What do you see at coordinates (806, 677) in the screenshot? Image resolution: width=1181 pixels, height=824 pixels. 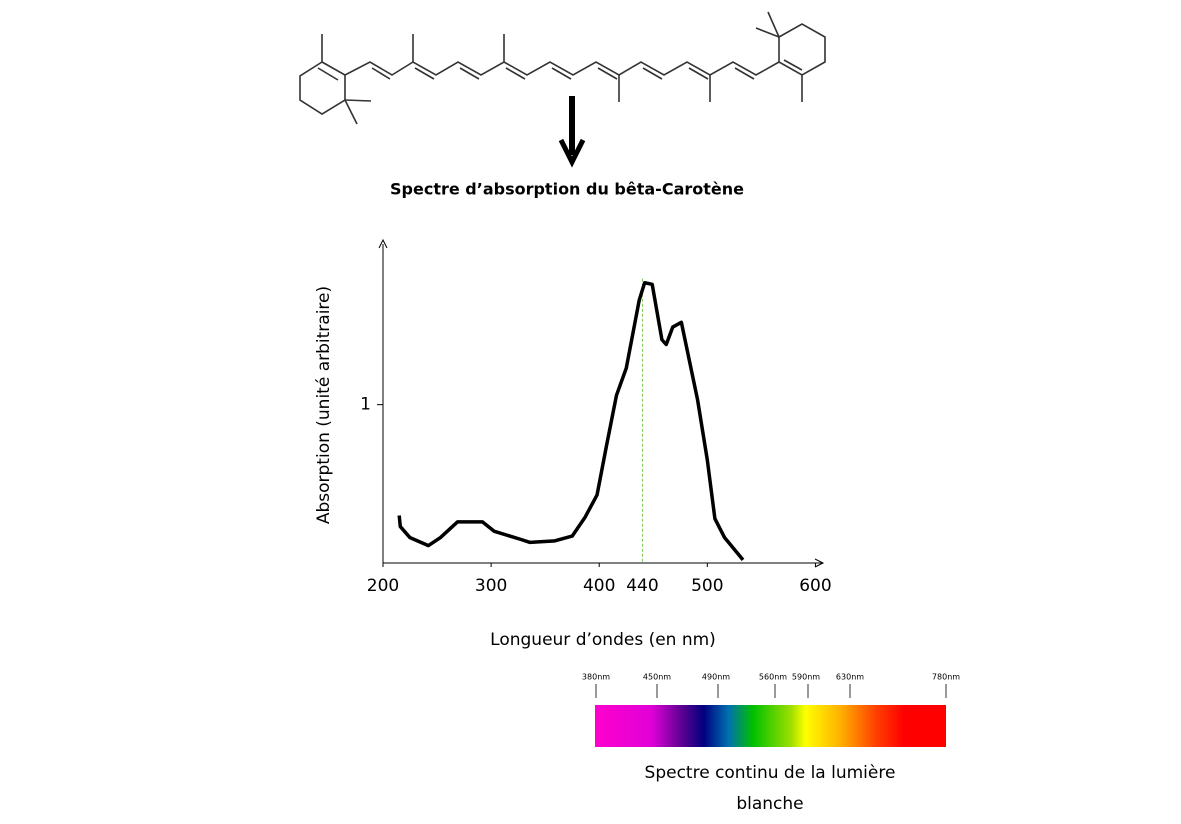 I see `spectrum-tick-label: 590nm` at bounding box center [806, 677].